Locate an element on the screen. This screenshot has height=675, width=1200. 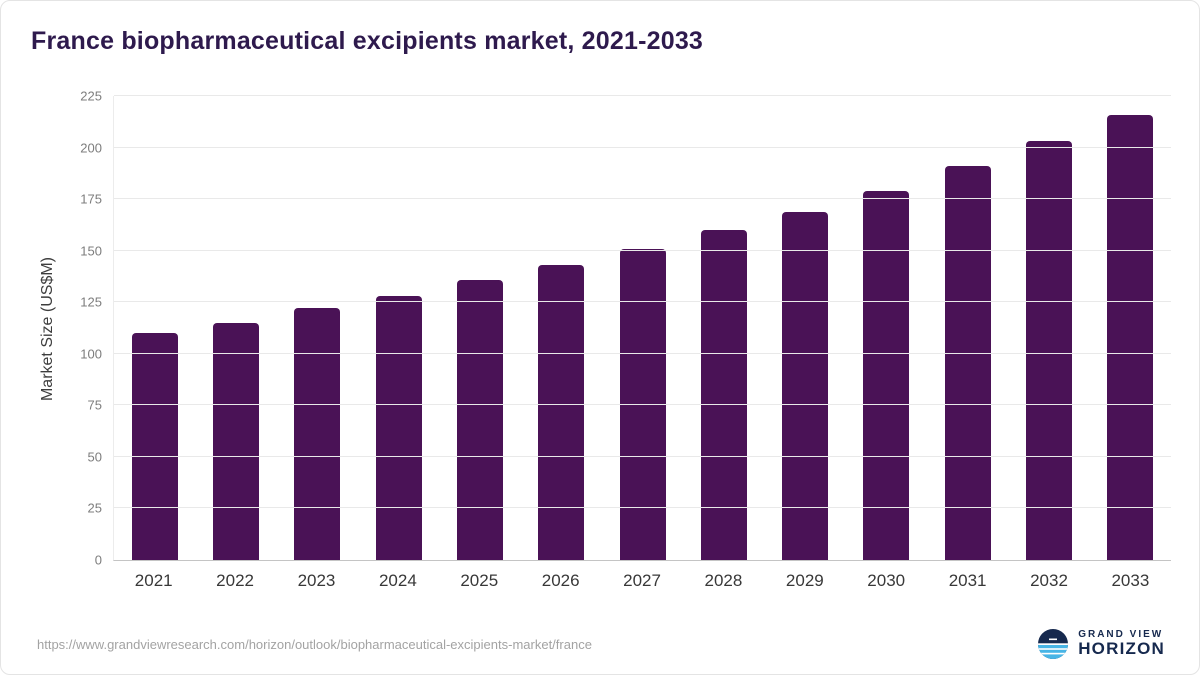
bar-2031 is located at coordinates (967, 363).